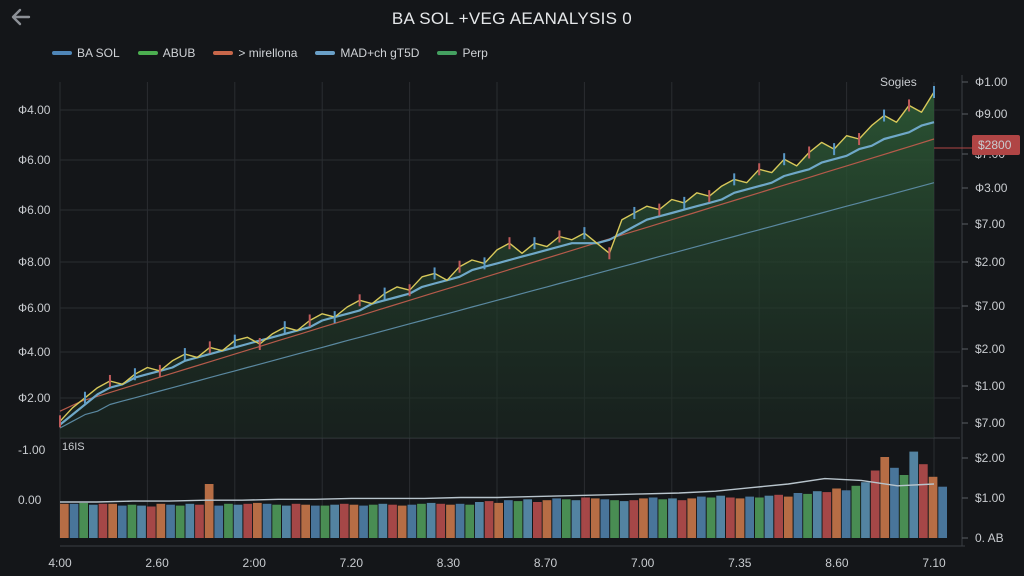  Describe the element at coordinates (157, 563) in the screenshot. I see `x-tick-label: 2.60` at that location.